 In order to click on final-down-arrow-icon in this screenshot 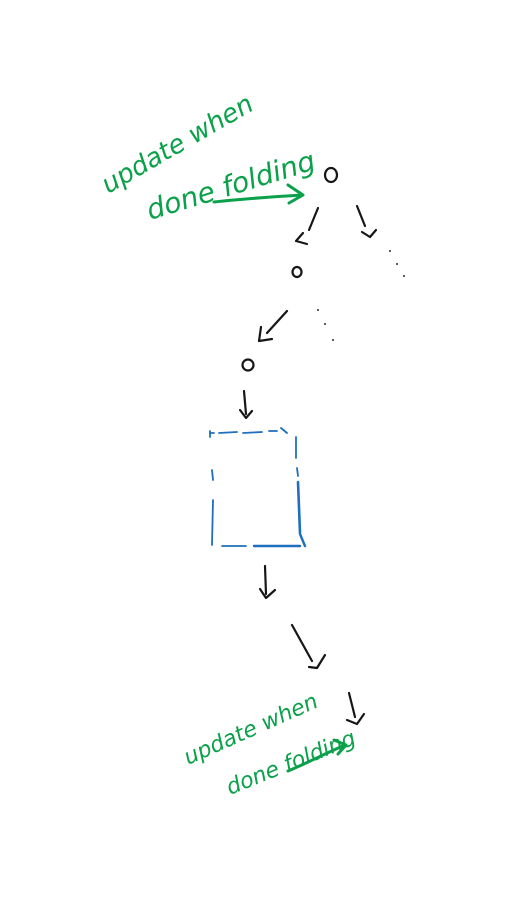, I will do `click(355, 708)`.